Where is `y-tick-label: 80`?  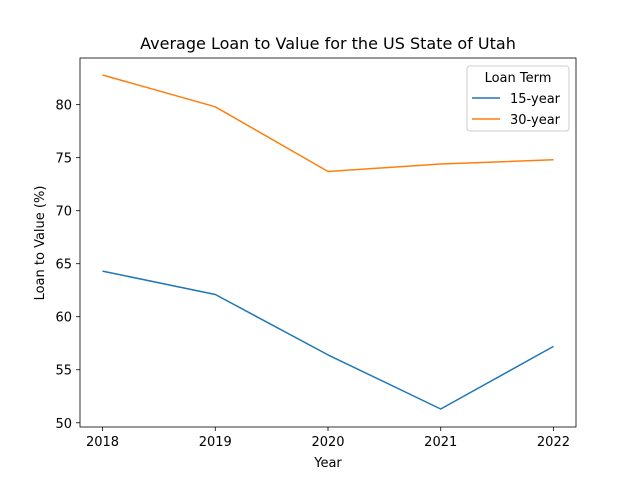
y-tick-label: 80 is located at coordinates (63, 106).